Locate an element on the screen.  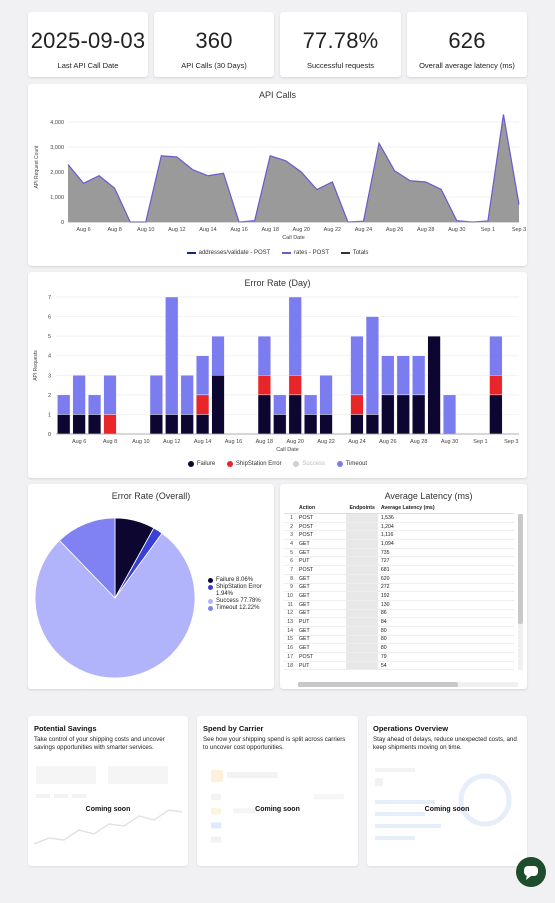
table-row: 10 GET 192 is located at coordinates (399, 596).